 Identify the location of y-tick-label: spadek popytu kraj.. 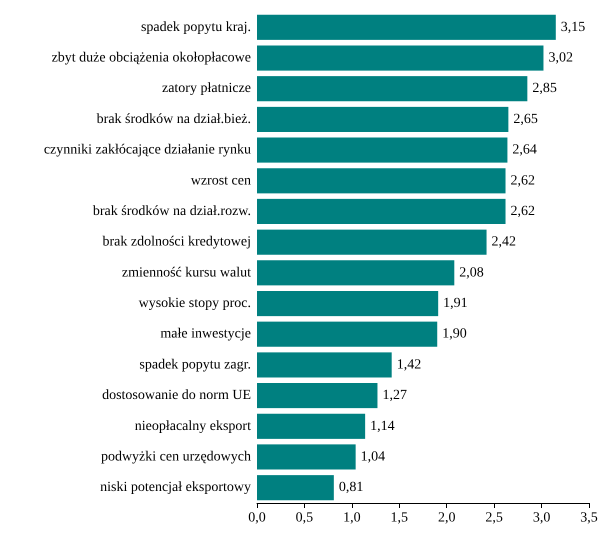
(195, 27).